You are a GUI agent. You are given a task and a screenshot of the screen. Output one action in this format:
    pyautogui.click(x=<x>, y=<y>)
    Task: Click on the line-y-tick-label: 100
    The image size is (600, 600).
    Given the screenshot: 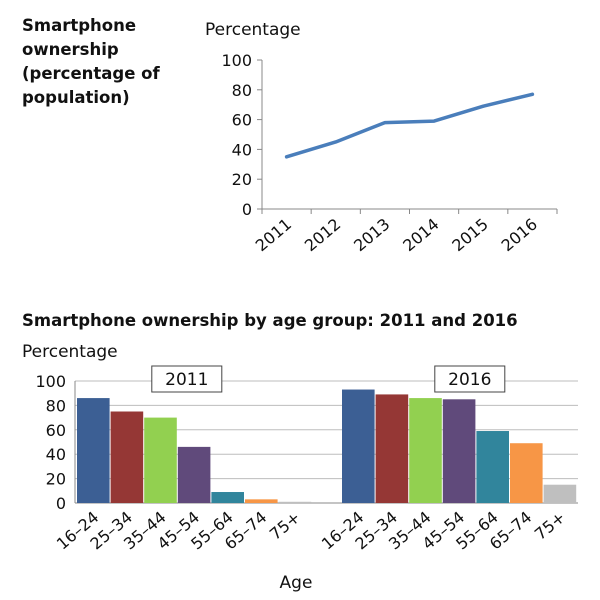 What is the action you would take?
    pyautogui.click(x=236, y=60)
    